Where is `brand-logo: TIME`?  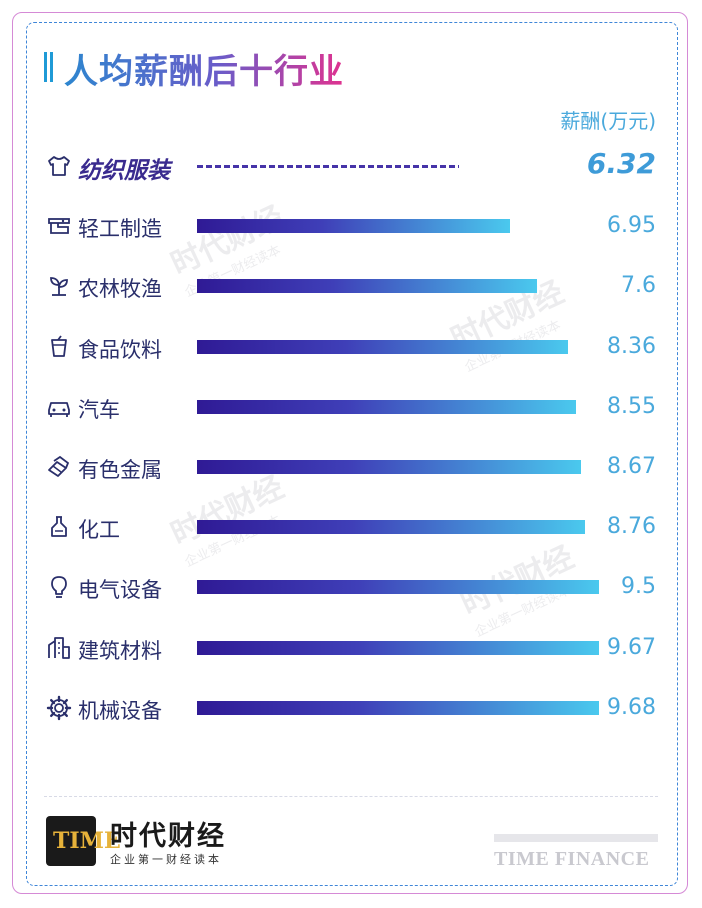
brand-logo: TIME is located at coordinates (83, 841).